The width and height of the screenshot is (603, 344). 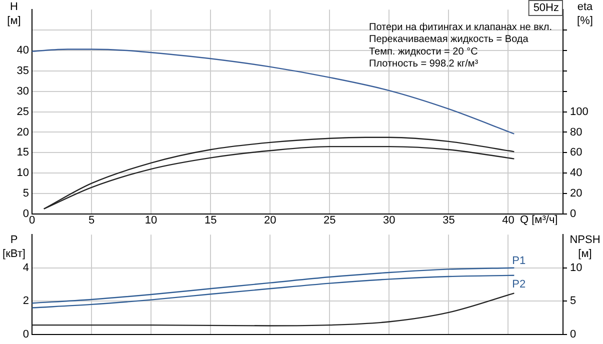 What do you see at coordinates (519, 260) in the screenshot?
I see `series-label: P1` at bounding box center [519, 260].